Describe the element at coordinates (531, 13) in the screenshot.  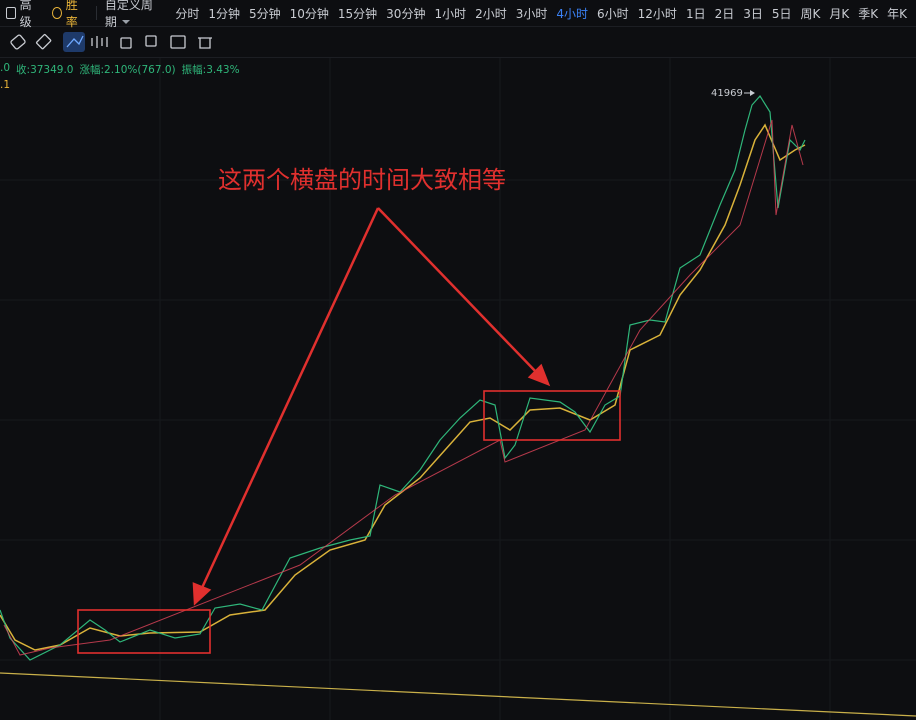
I see `period-button: 3小时` at that location.